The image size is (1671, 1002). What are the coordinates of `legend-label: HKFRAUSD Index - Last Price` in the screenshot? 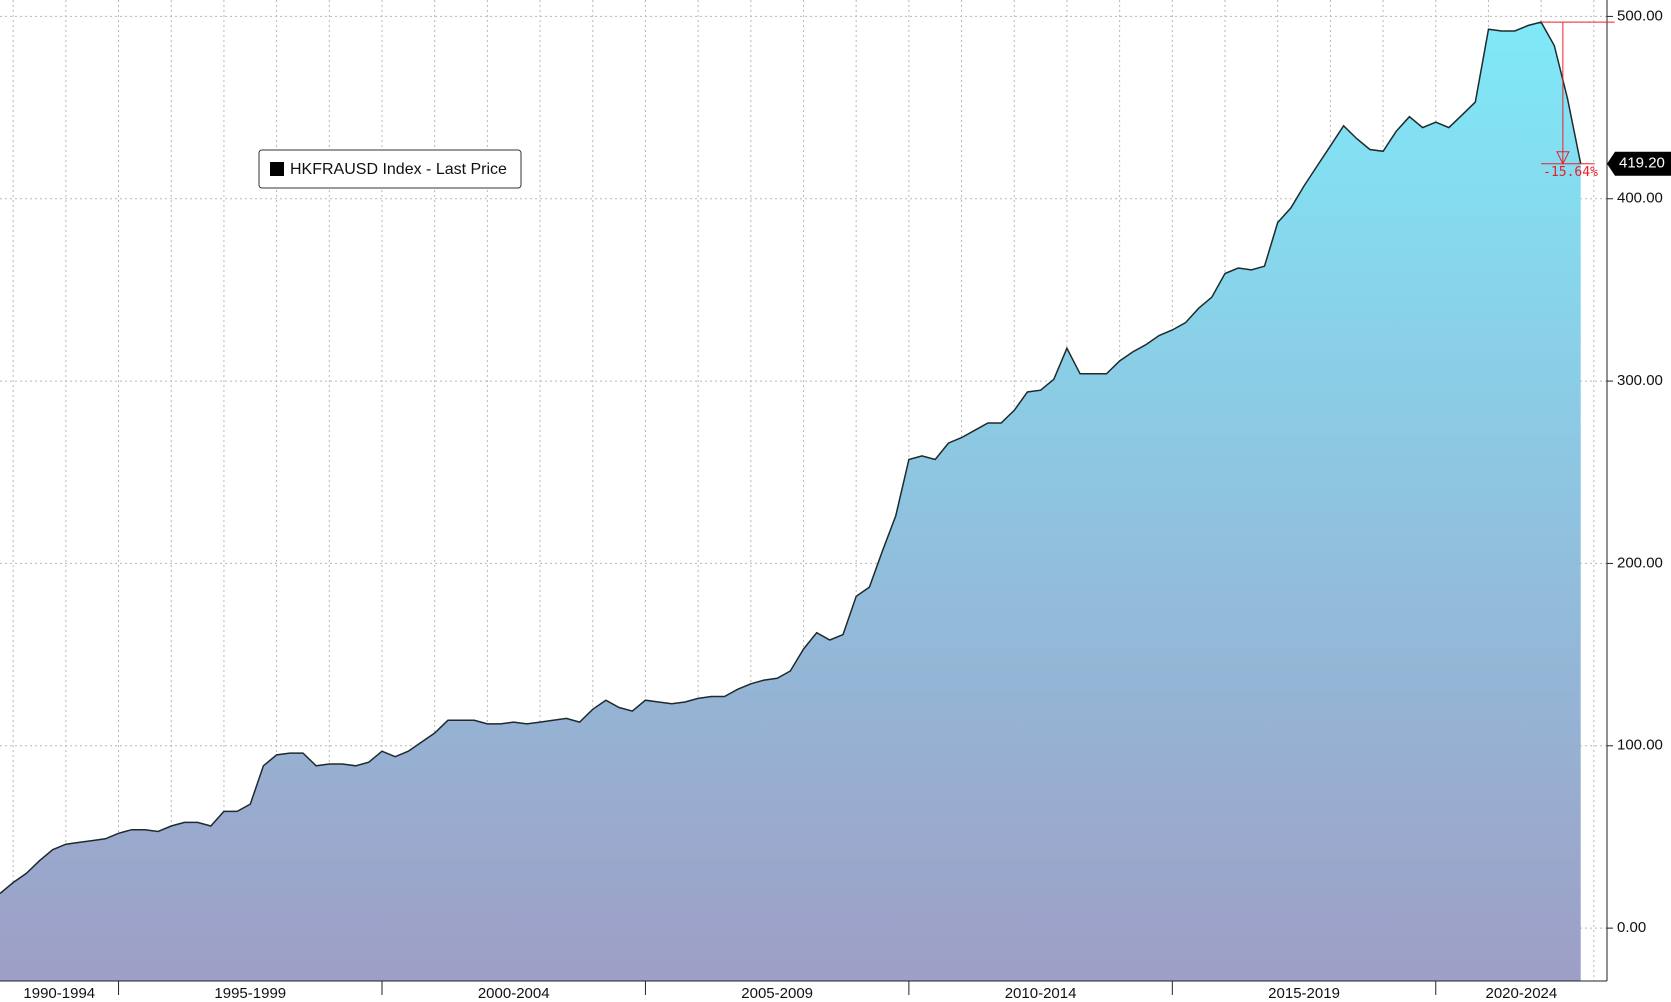 It's located at (398, 169).